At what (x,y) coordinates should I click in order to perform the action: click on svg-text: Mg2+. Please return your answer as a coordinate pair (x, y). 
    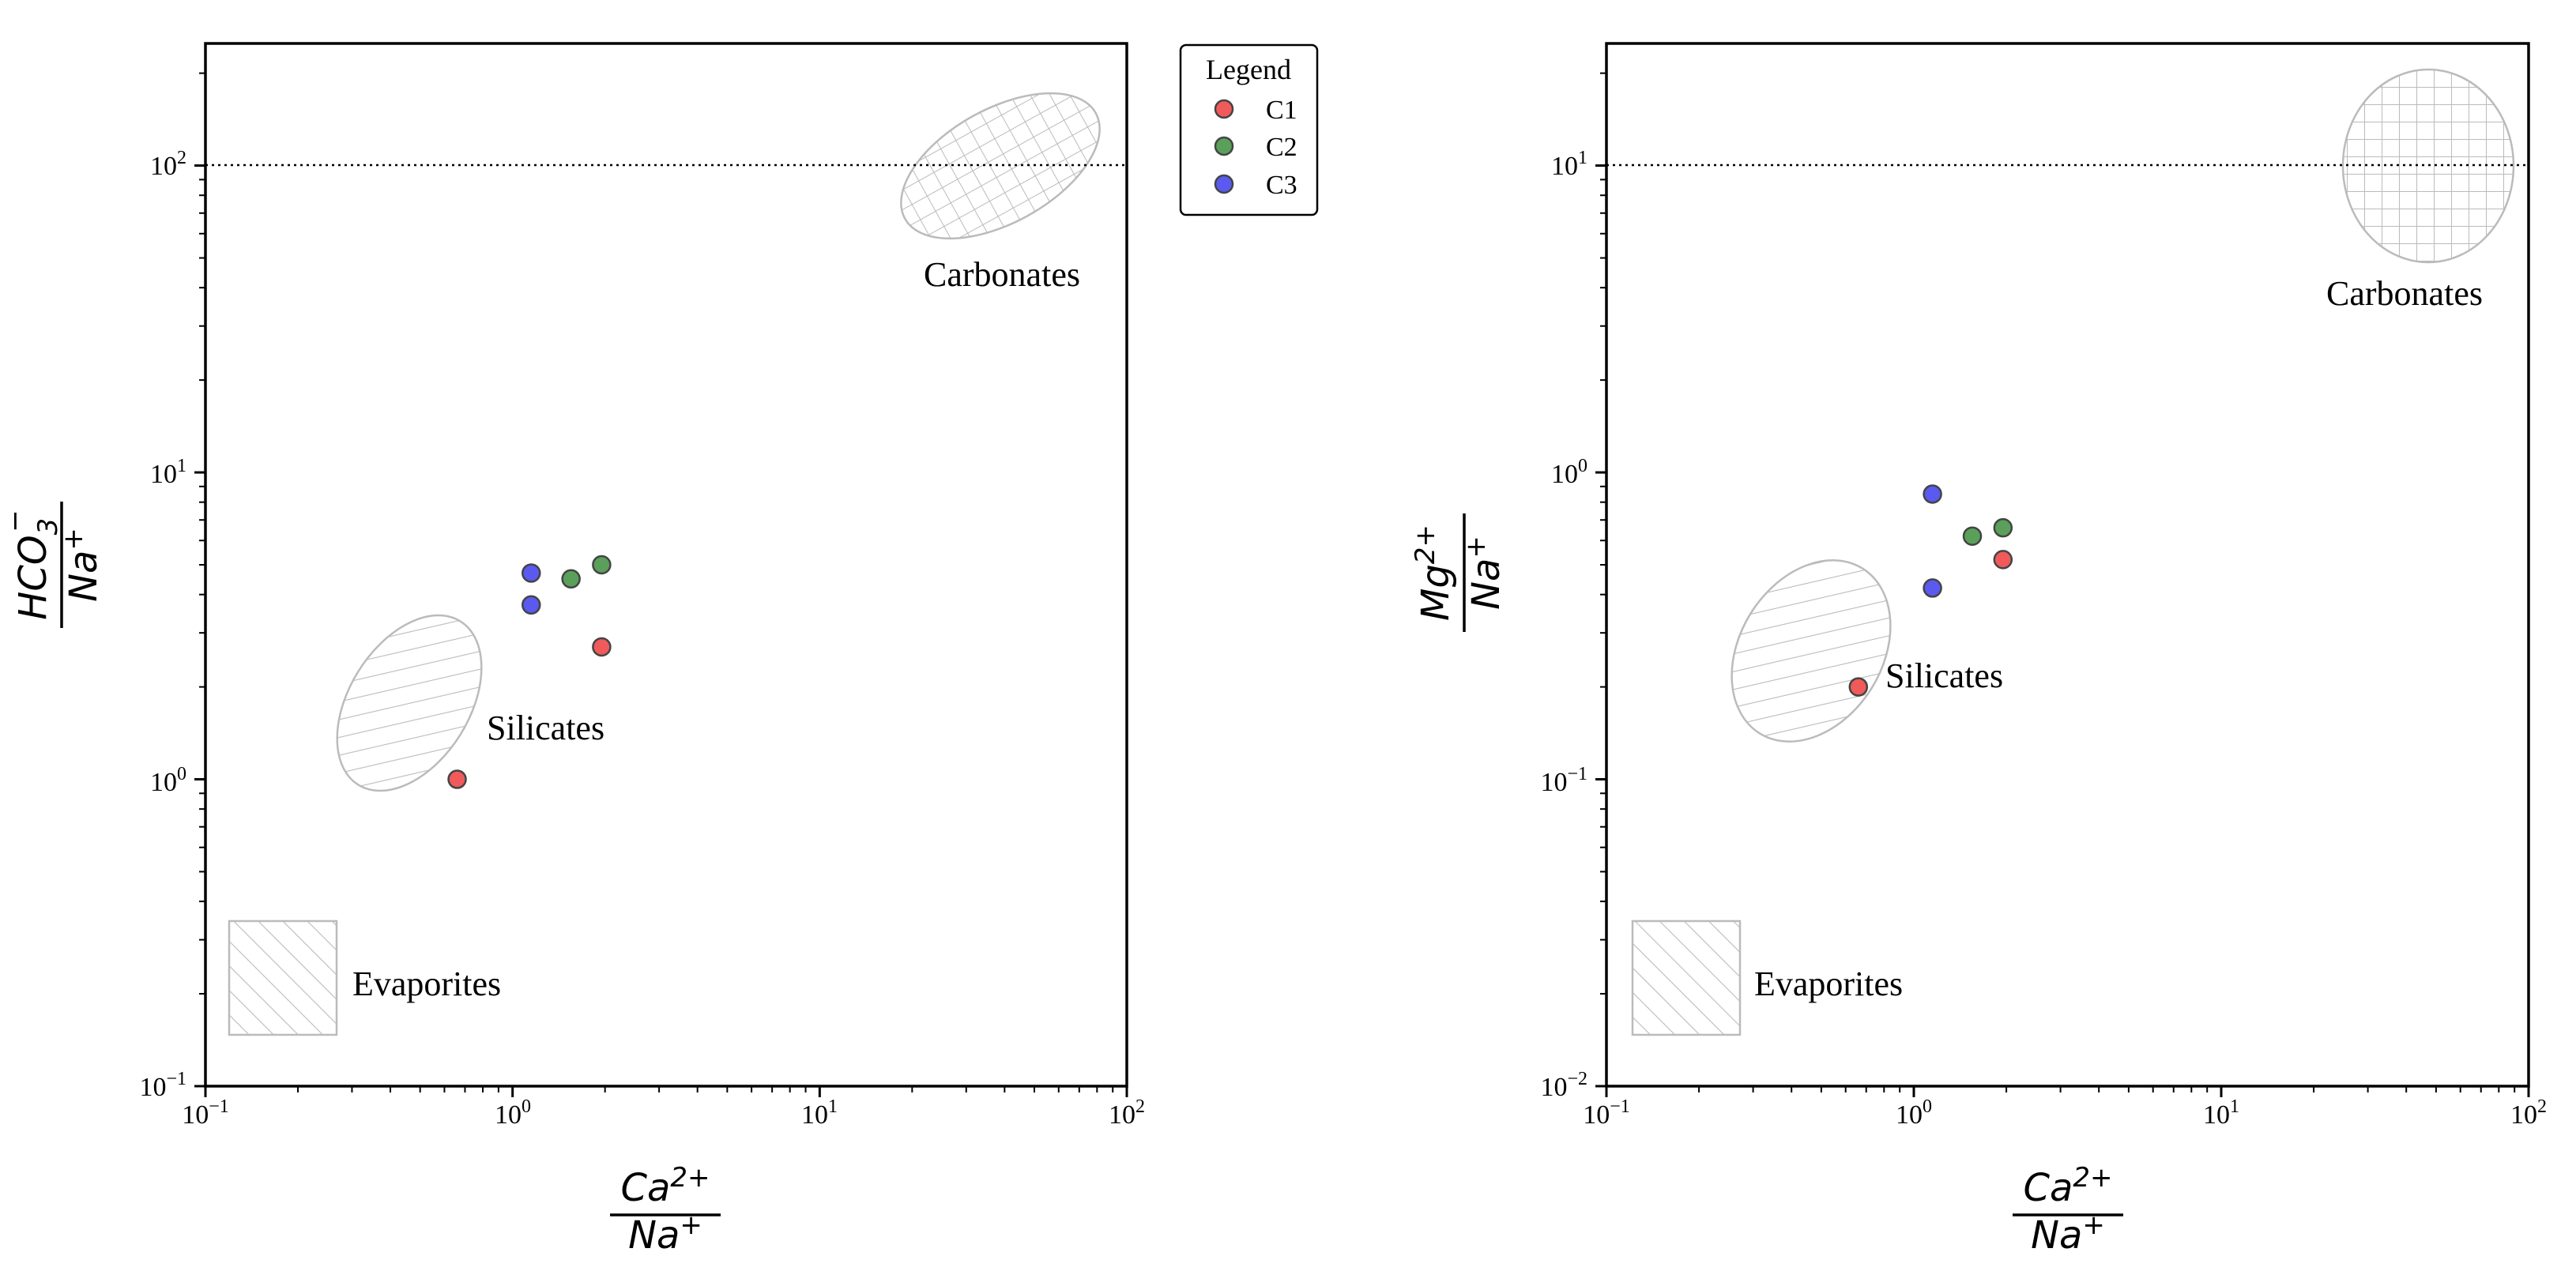
    Looking at the image, I should click on (1434, 573).